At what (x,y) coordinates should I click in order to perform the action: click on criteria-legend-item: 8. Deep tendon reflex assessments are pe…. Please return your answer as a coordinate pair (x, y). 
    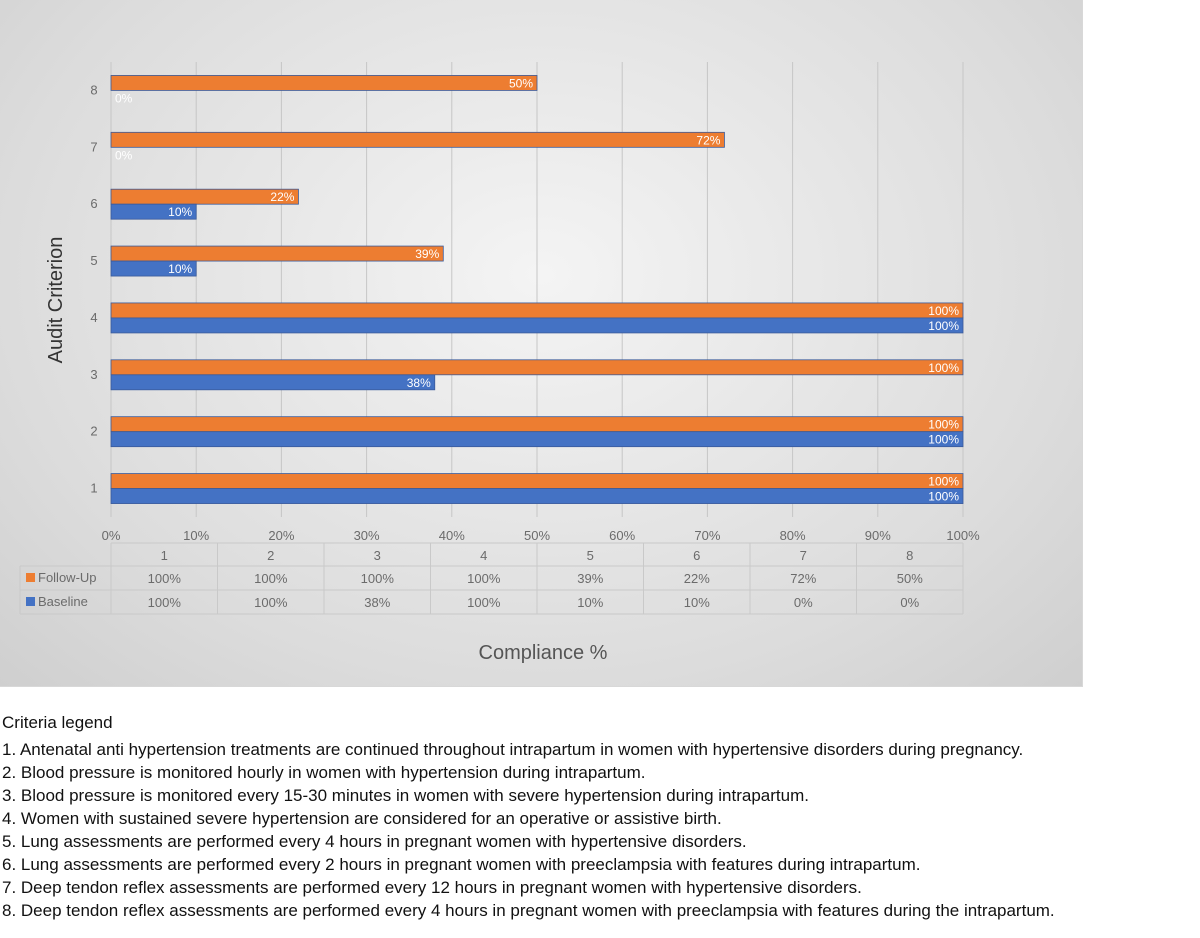
    Looking at the image, I should click on (528, 910).